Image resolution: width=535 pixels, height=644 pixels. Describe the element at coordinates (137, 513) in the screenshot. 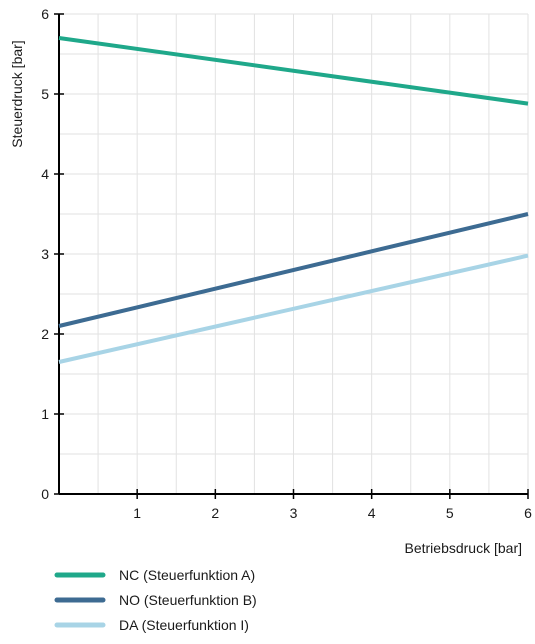

I see `x-tick-label: 1` at that location.